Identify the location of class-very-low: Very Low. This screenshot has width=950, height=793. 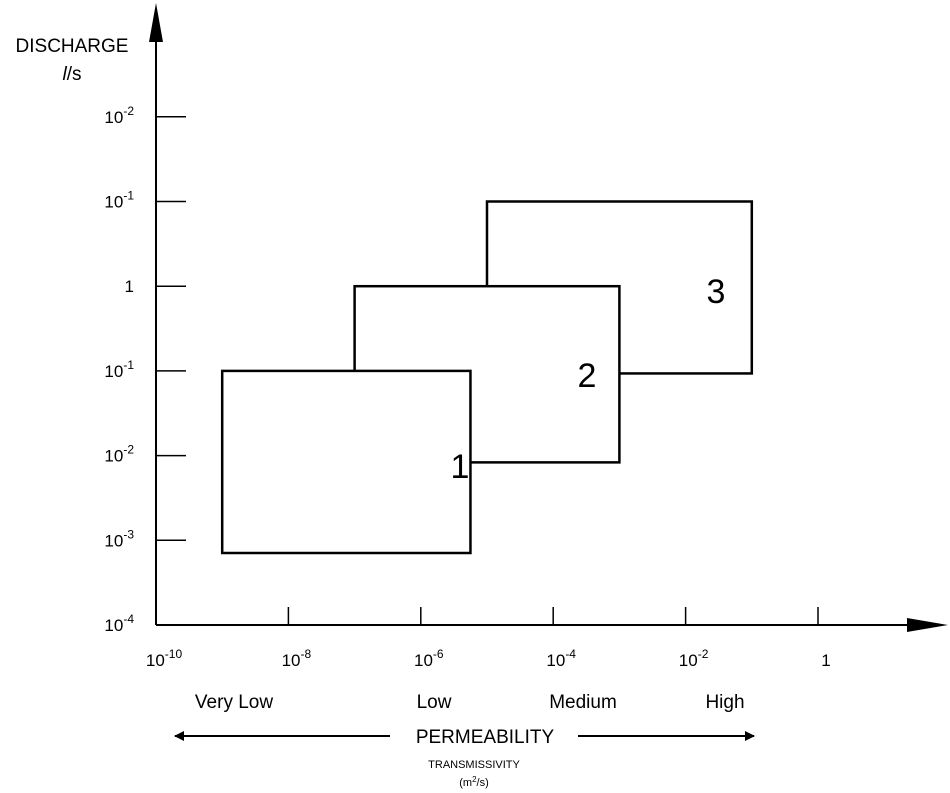
(234, 702).